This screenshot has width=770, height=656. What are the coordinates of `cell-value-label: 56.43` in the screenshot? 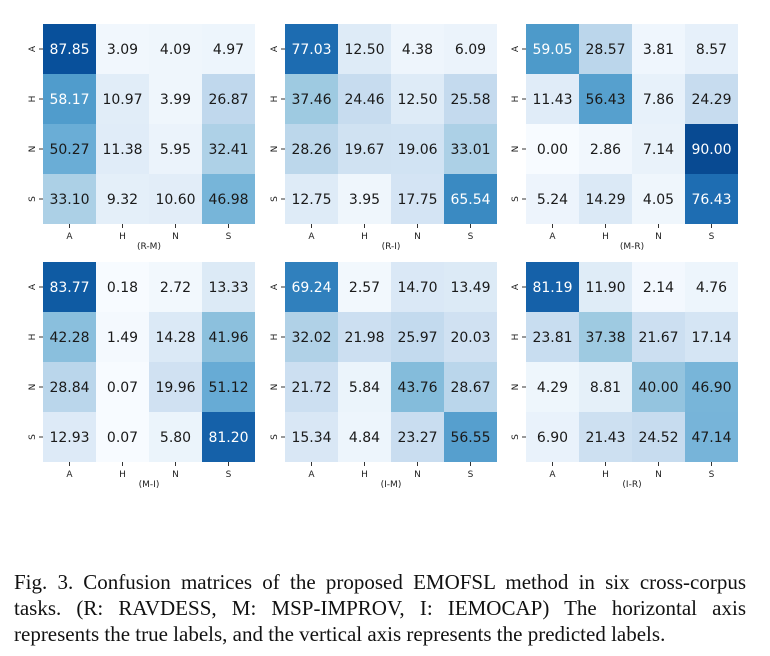 It's located at (605, 100).